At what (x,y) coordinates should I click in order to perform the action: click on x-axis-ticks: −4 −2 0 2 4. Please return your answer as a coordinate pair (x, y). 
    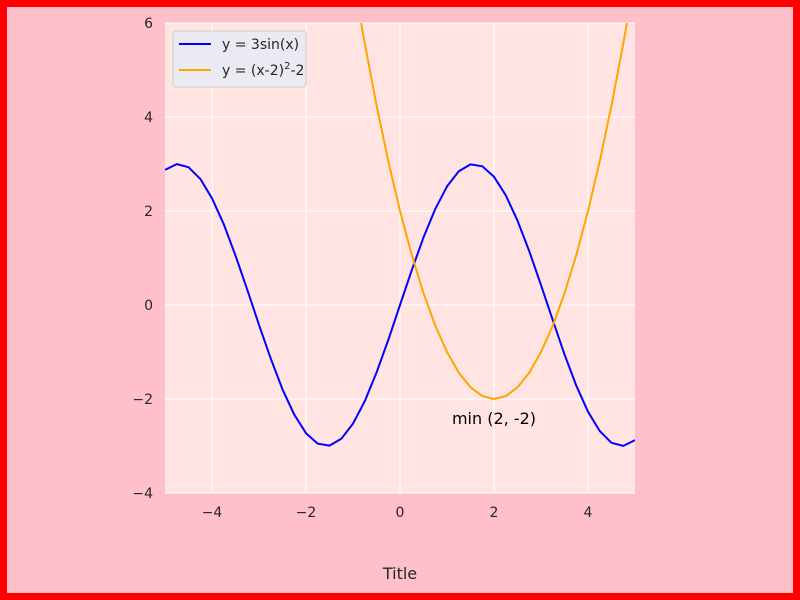
    Looking at the image, I should click on (397, 513).